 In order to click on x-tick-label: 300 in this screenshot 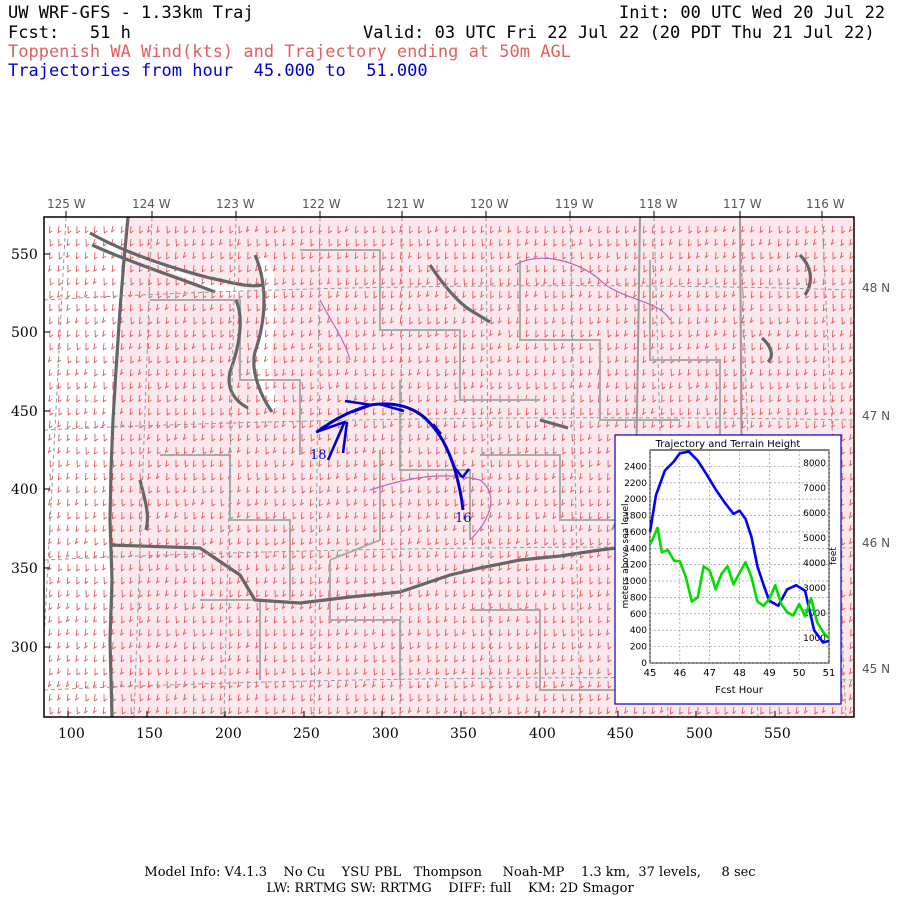, I will do `click(385, 734)`.